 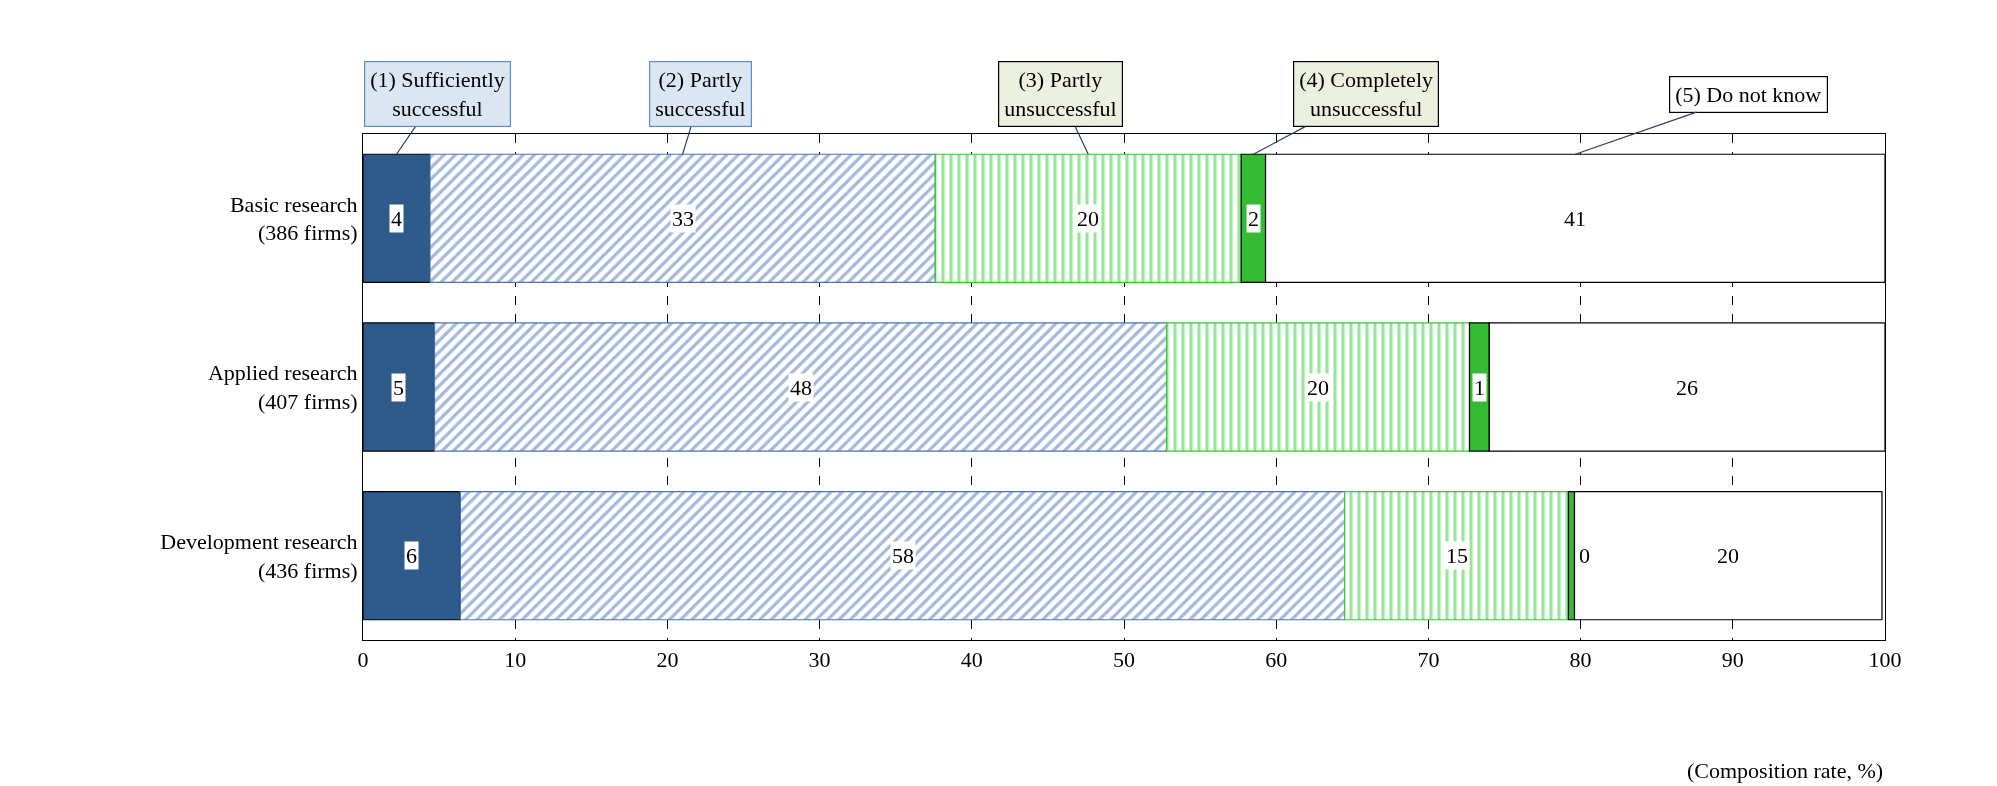 I want to click on data-label: 33, so click(x=683, y=218).